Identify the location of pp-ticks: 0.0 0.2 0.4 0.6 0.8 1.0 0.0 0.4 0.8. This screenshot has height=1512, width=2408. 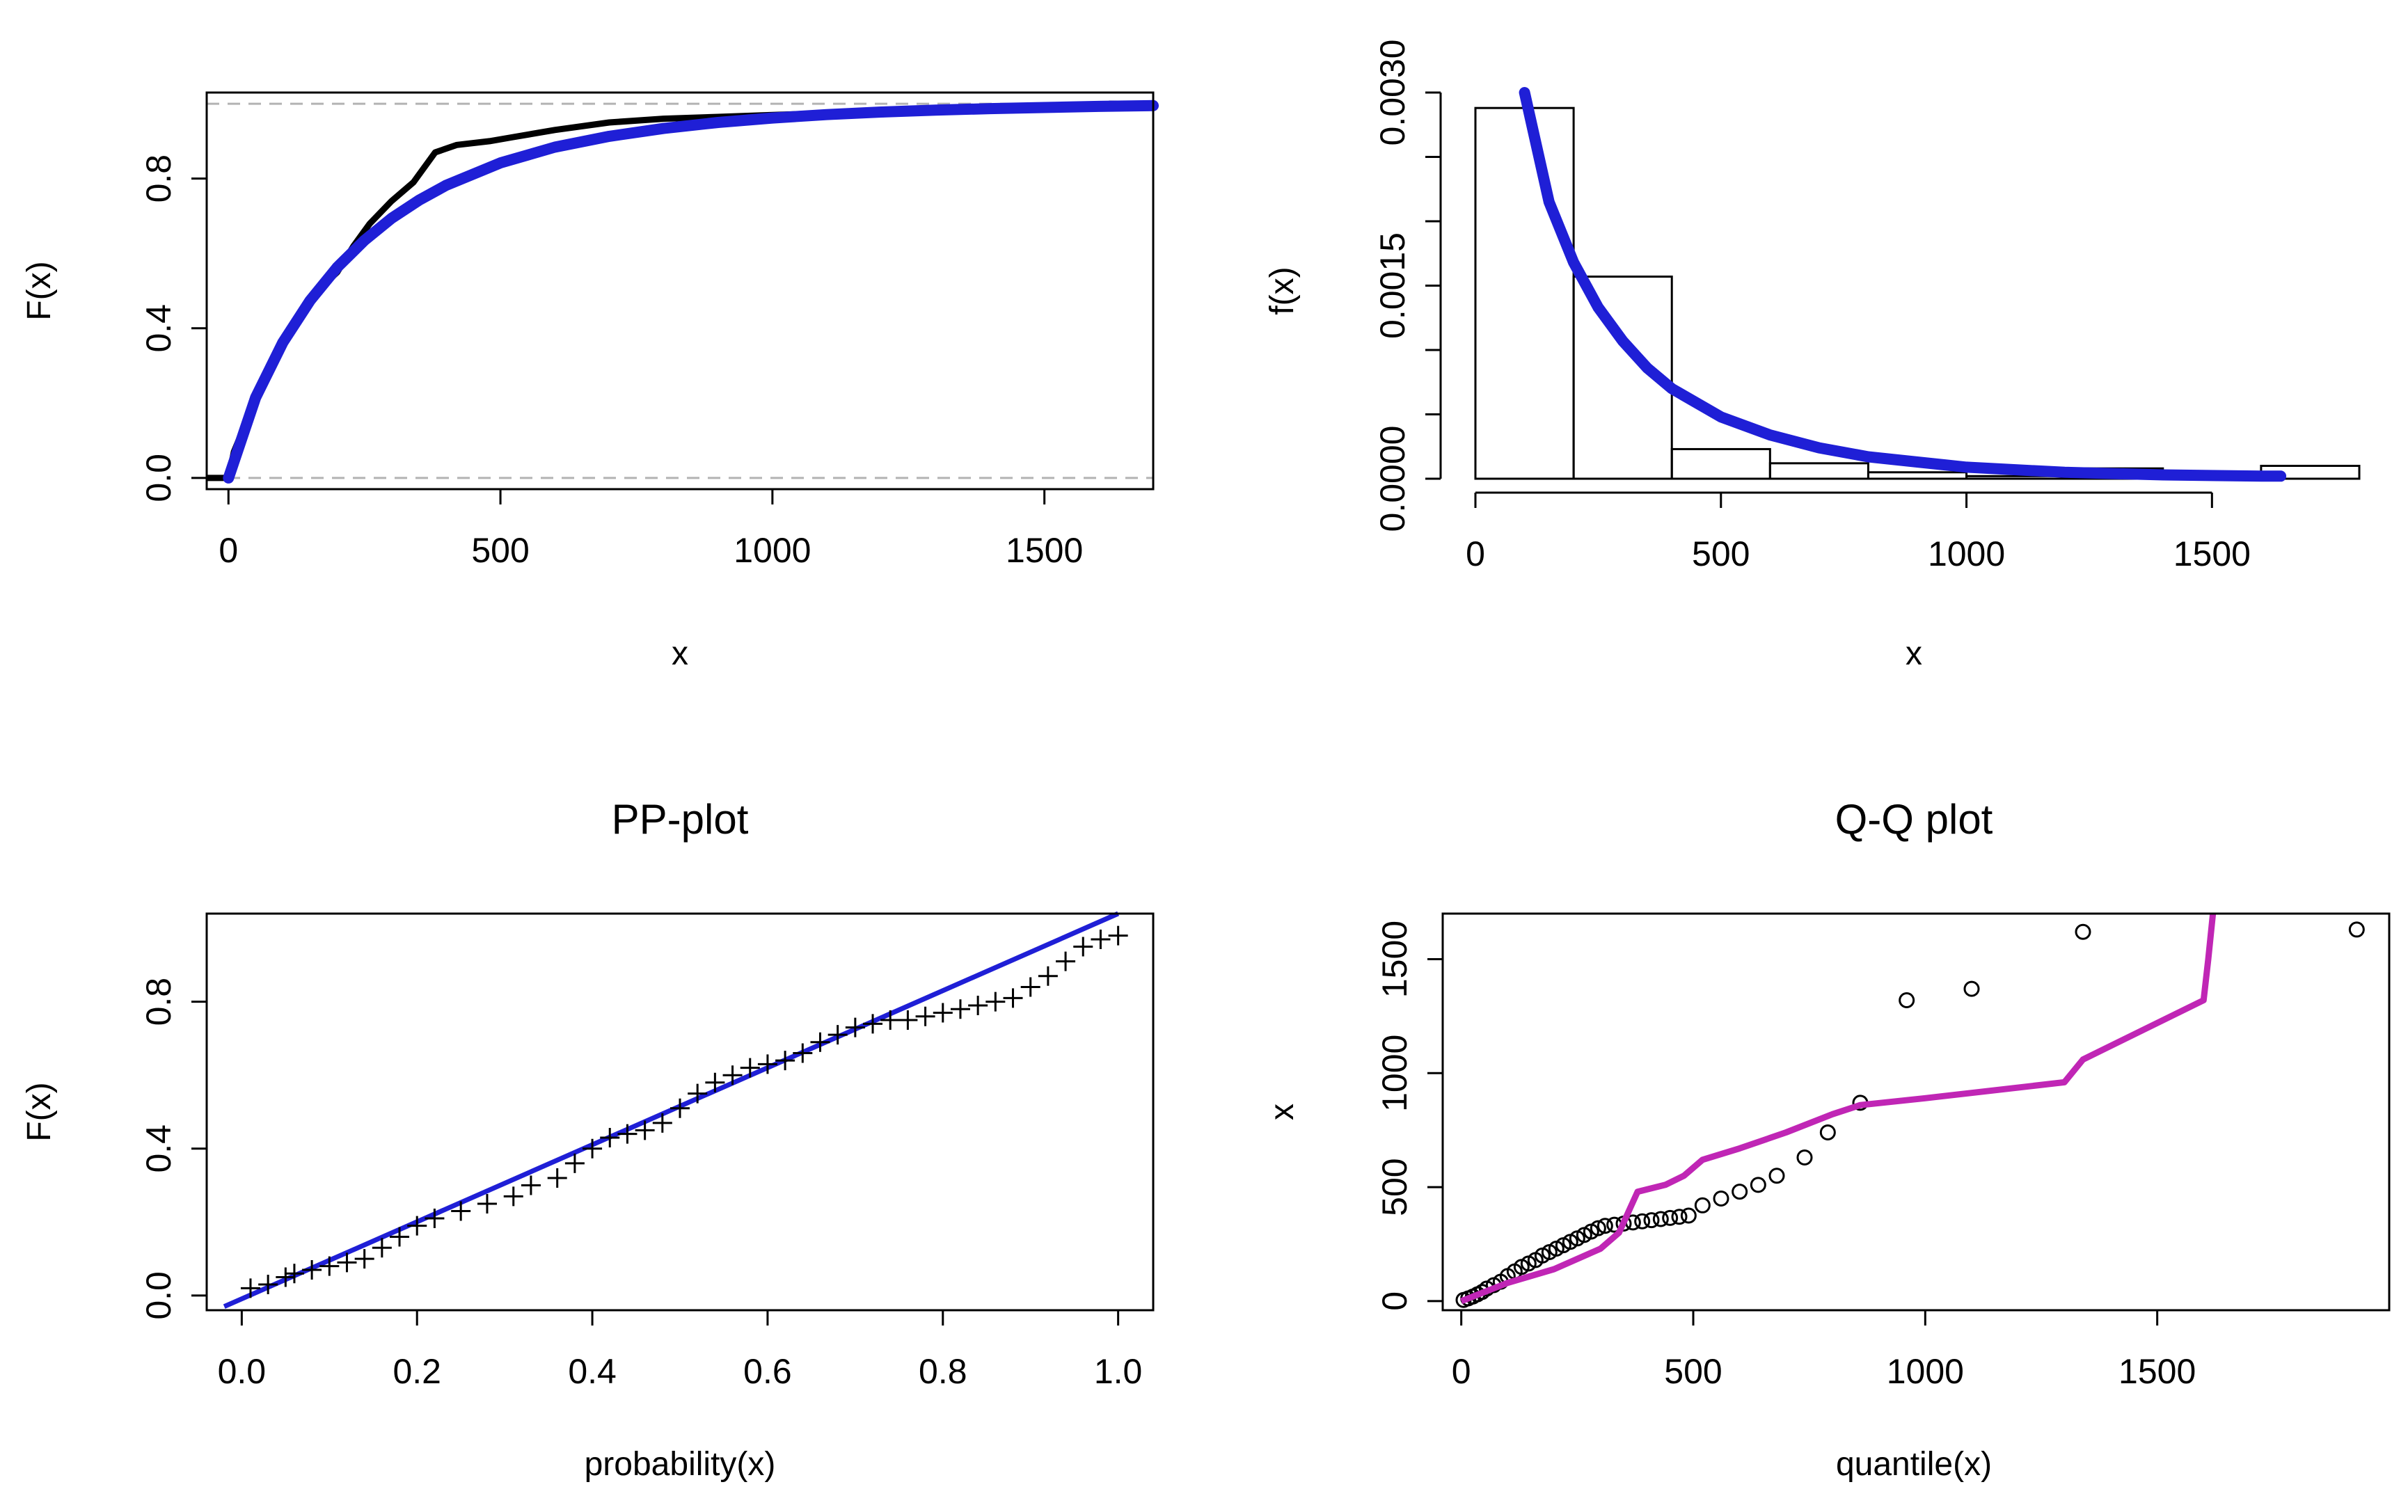
(640, 1152).